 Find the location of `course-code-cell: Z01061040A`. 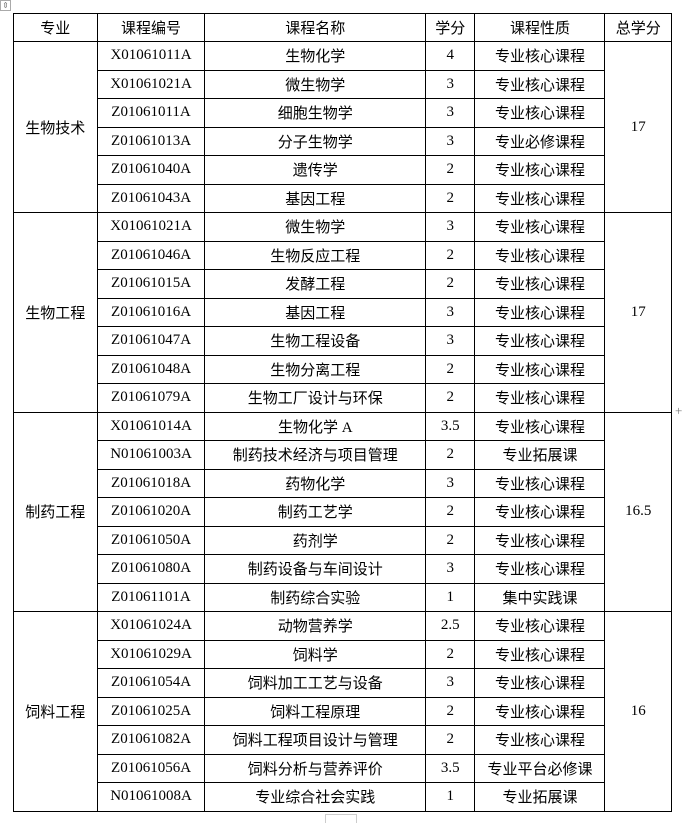

course-code-cell: Z01061040A is located at coordinates (151, 170).